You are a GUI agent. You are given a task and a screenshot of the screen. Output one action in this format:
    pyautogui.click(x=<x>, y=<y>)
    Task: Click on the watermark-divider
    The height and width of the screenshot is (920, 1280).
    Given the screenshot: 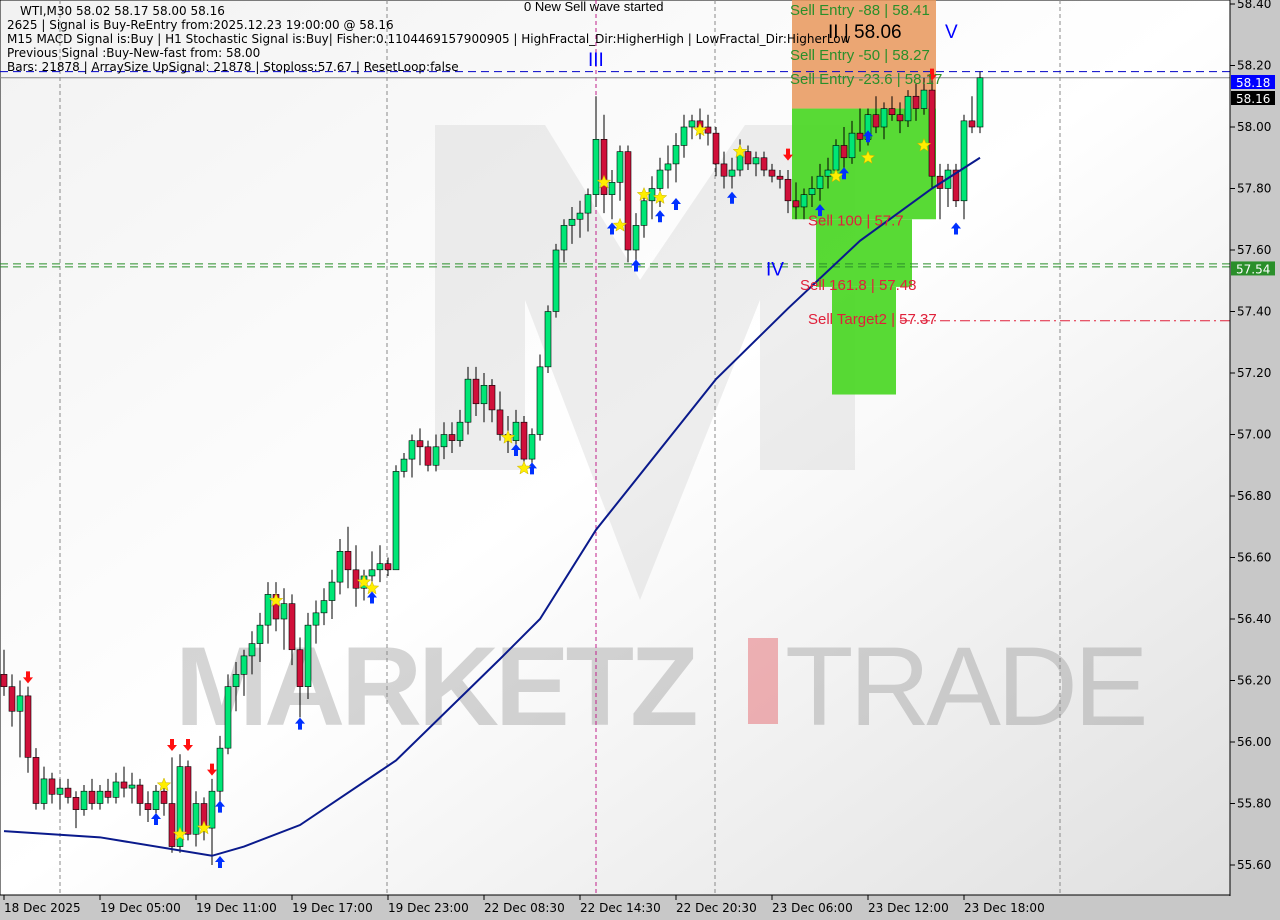 What is the action you would take?
    pyautogui.click(x=763, y=681)
    